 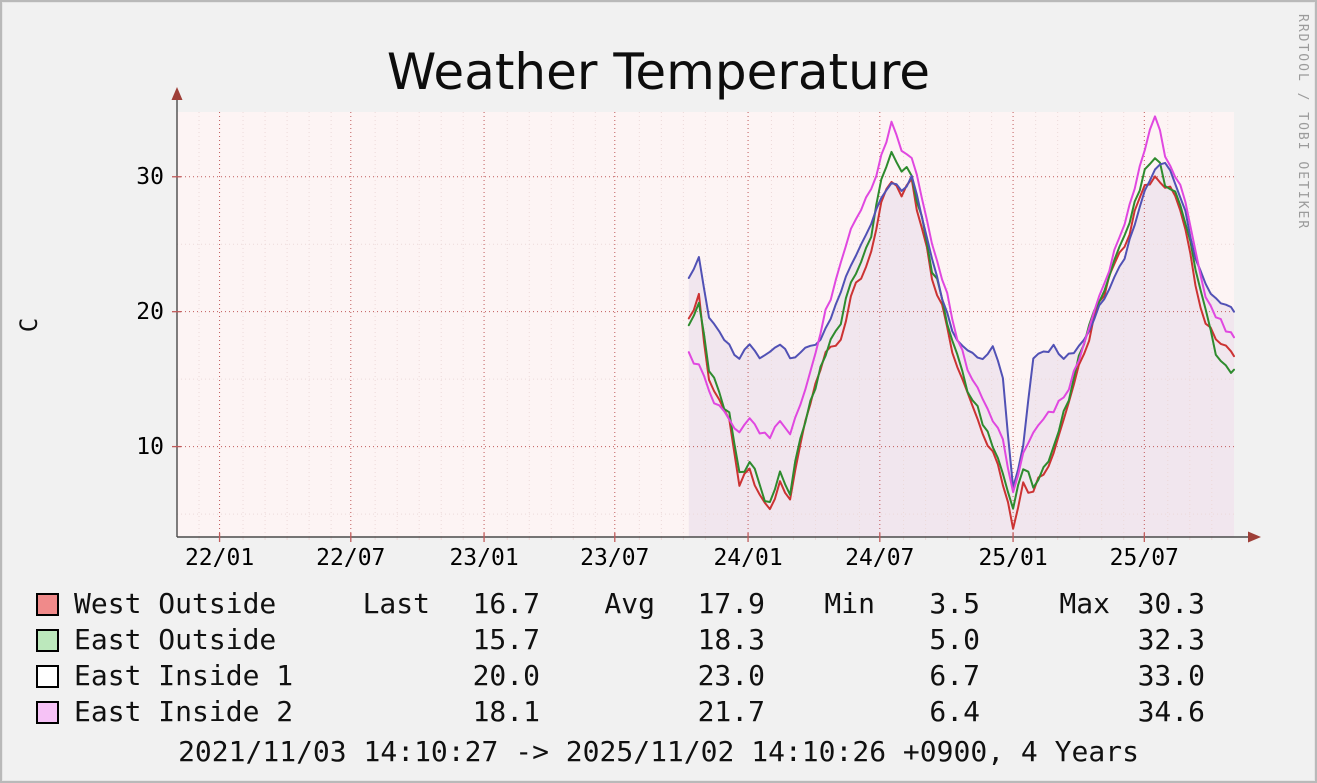 I want to click on series-name: West Outside, so click(x=175, y=603).